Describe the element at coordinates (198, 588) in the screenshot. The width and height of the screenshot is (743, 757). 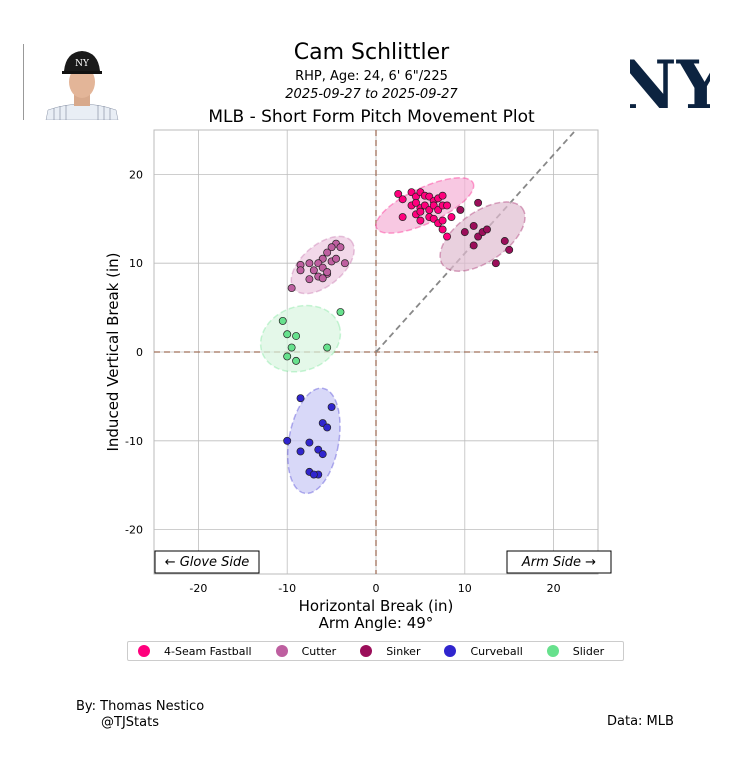
I see `x-tick-label: -20` at that location.